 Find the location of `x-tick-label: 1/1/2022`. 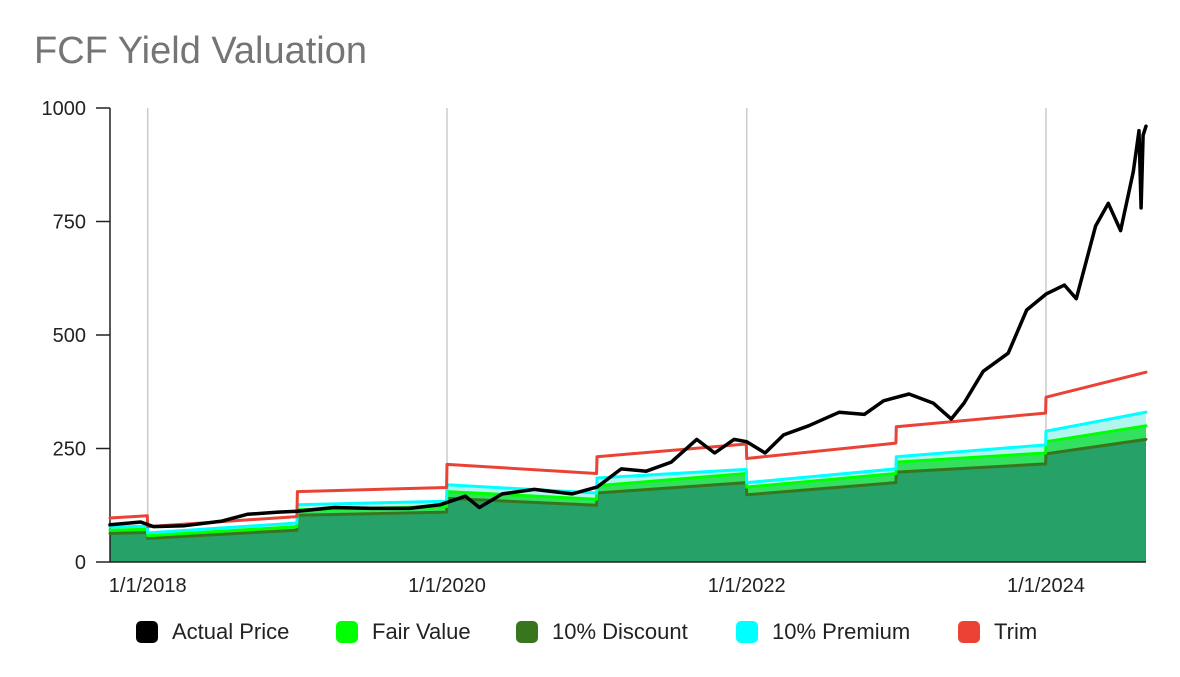

x-tick-label: 1/1/2022 is located at coordinates (747, 586).